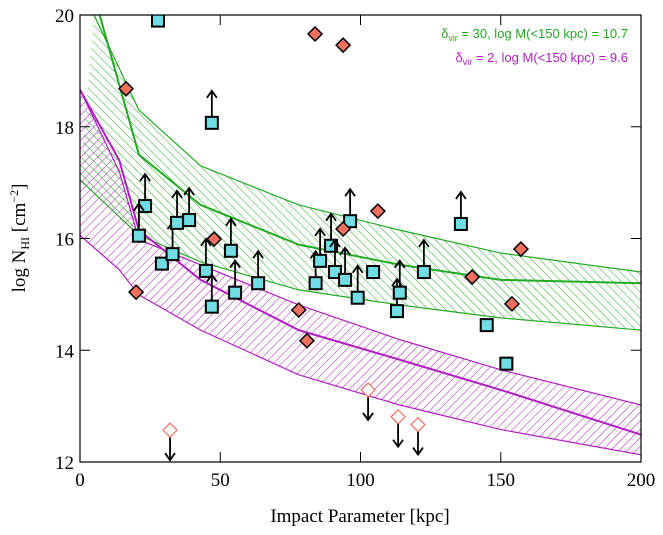 This screenshot has height=535, width=663. What do you see at coordinates (19, 270) in the screenshot?
I see `ylabel-part: log N` at bounding box center [19, 270].